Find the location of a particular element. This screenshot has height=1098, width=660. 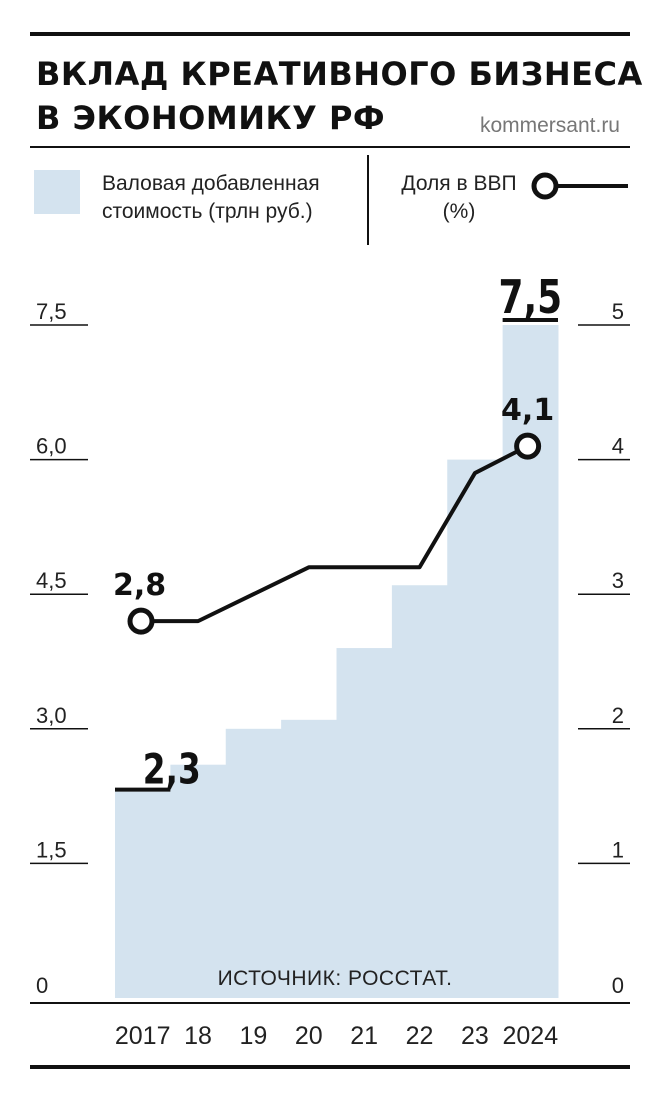

x-label-18: 18 is located at coordinates (198, 1036).